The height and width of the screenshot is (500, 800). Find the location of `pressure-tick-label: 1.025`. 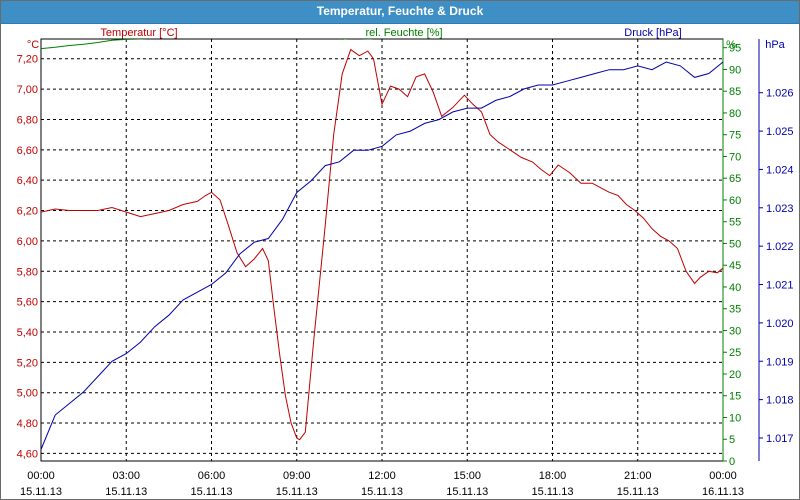

pressure-tick-label: 1.025 is located at coordinates (780, 132).